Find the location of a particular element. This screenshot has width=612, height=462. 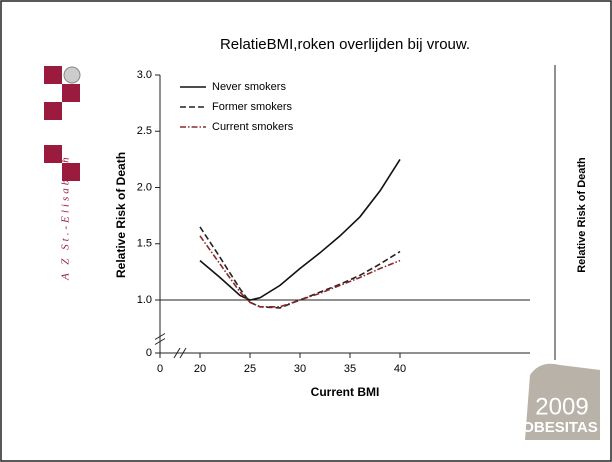

y-tick-label: 1.0 is located at coordinates (144, 300).